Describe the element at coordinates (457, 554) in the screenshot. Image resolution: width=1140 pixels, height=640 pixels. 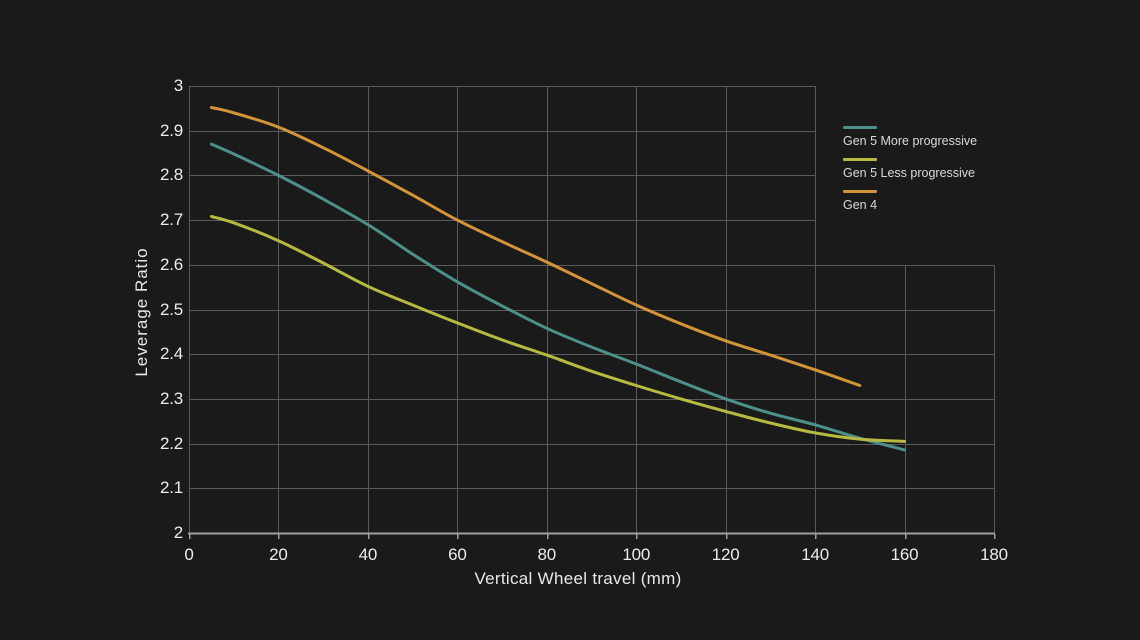
I see `x-tick-label: 60` at that location.